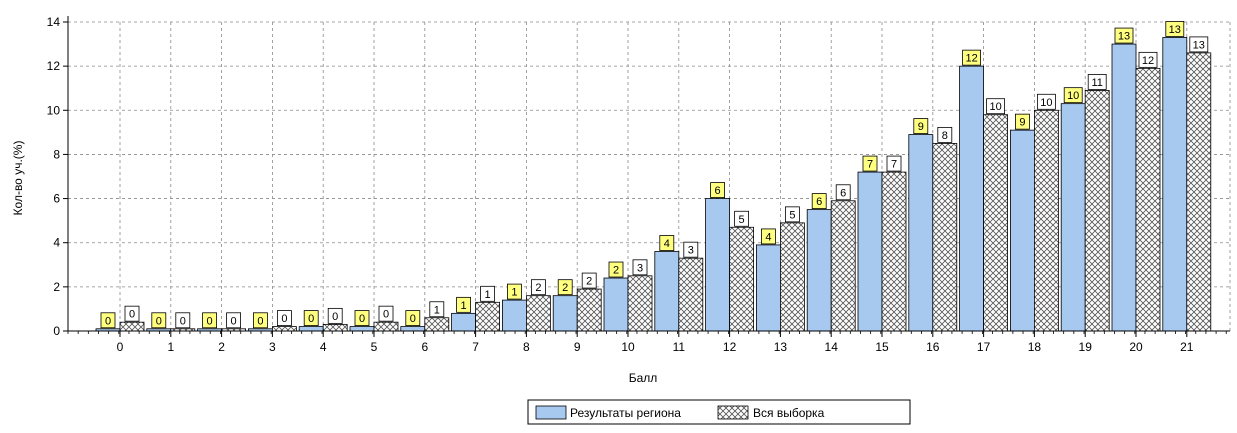  I want to click on x-tick-label: 2, so click(221, 347).